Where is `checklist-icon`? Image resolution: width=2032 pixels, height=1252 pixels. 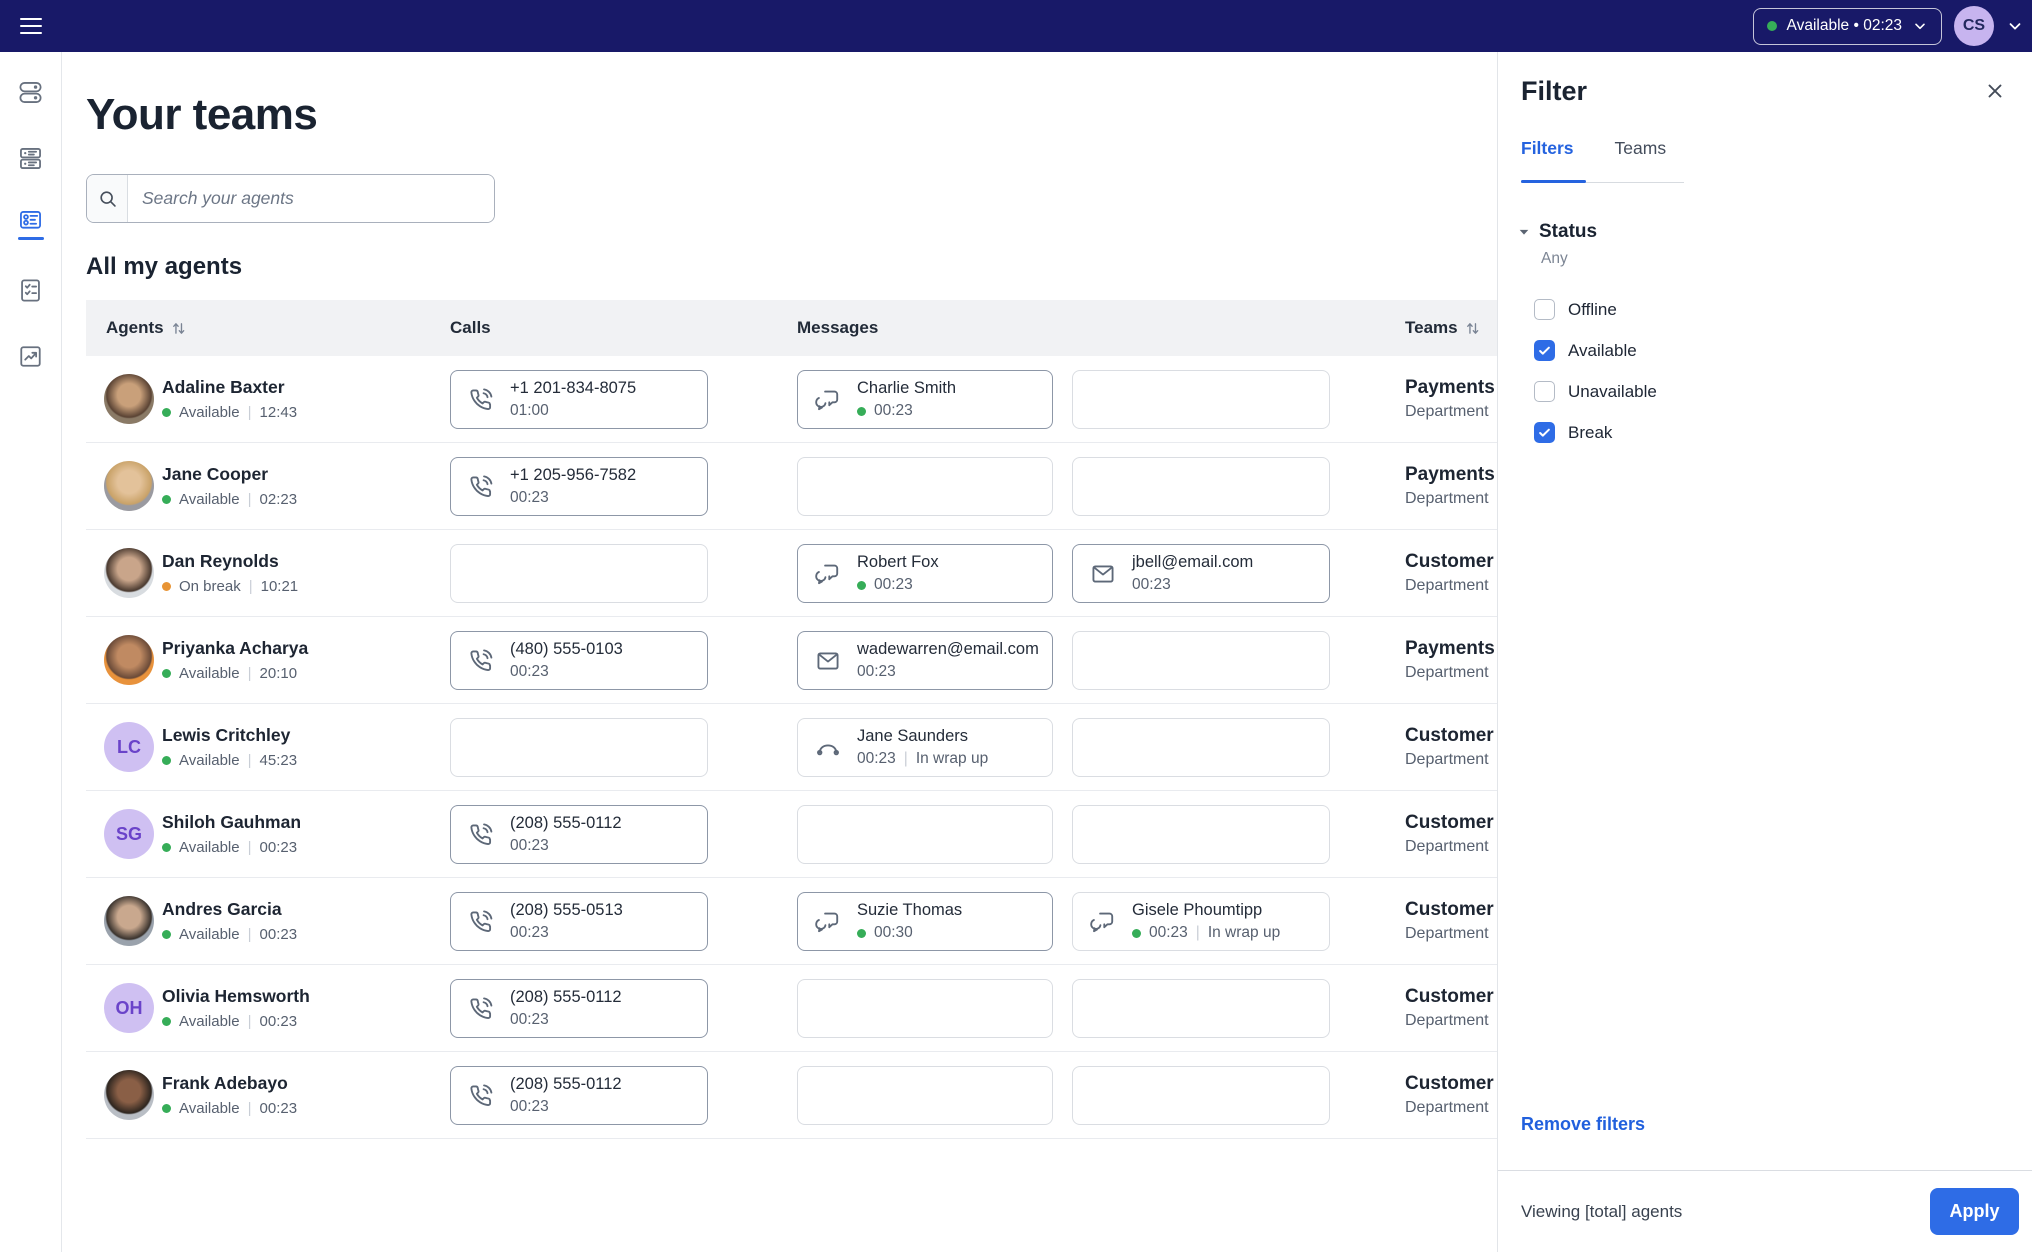
checklist-icon is located at coordinates (31, 290).